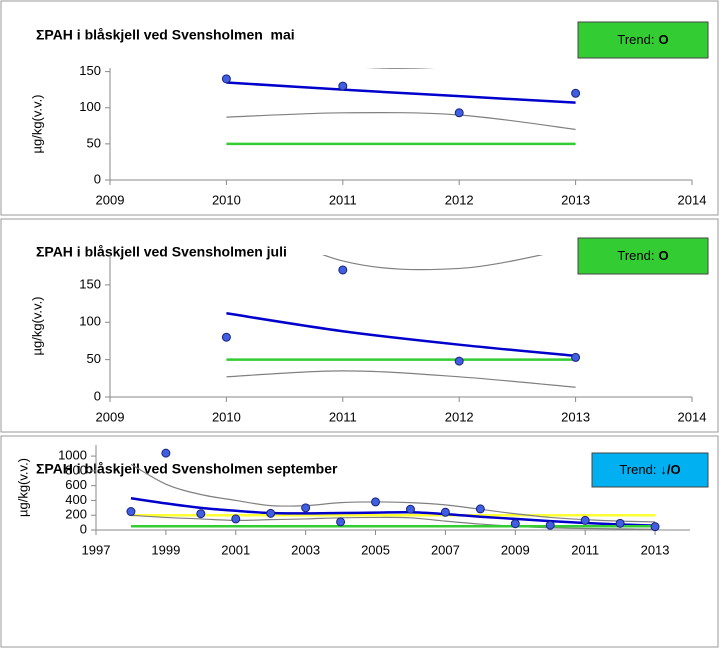 This screenshot has height=648, width=720. I want to click on x-tick-label: 1997, so click(96, 549).